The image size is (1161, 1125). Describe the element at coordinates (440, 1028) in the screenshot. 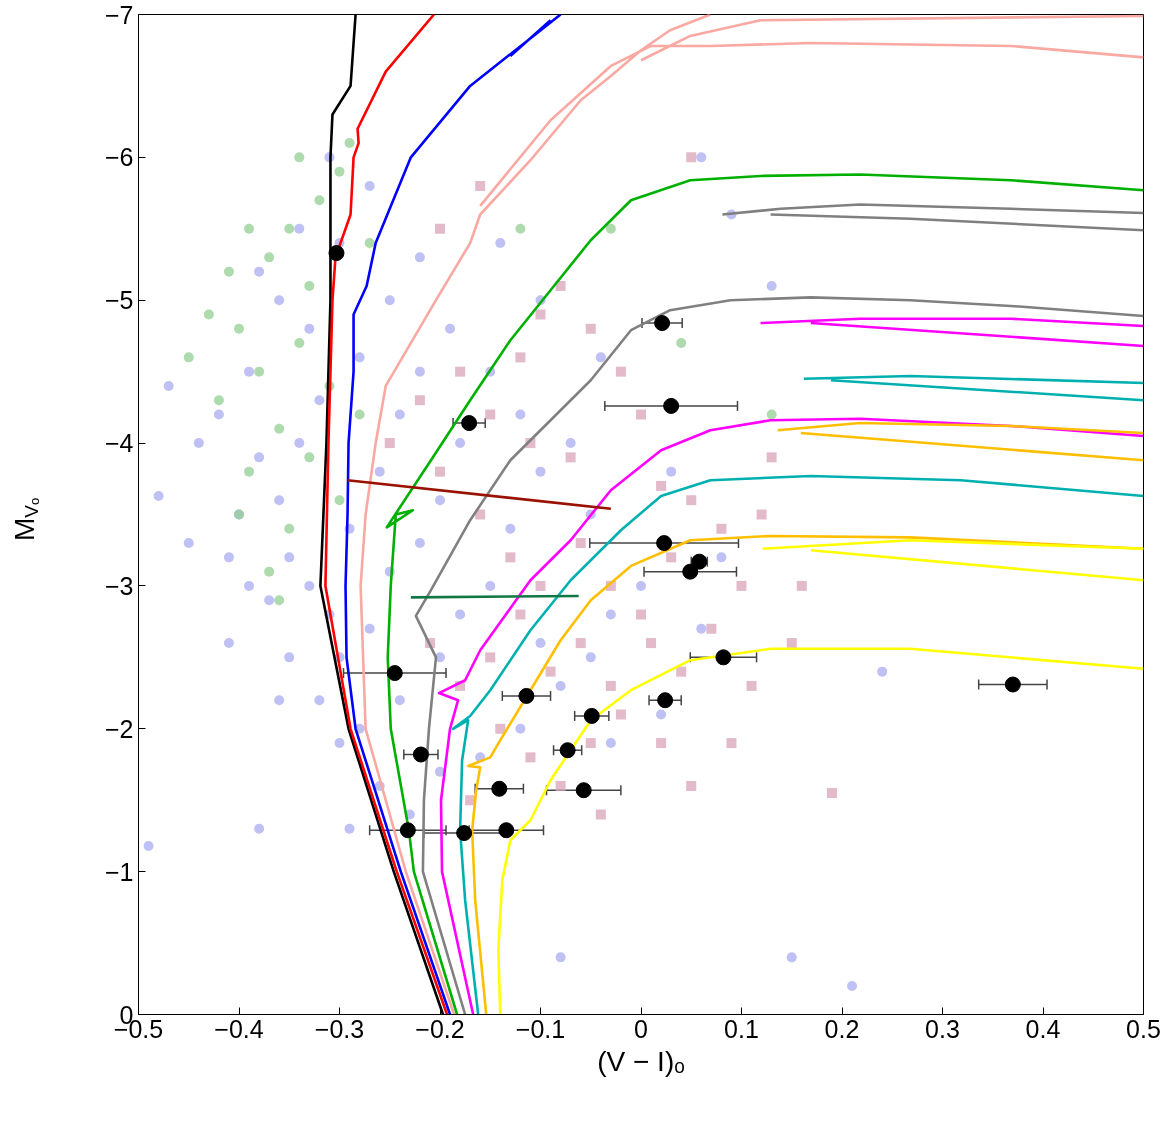

I see `x-tick-label: −0.2` at that location.